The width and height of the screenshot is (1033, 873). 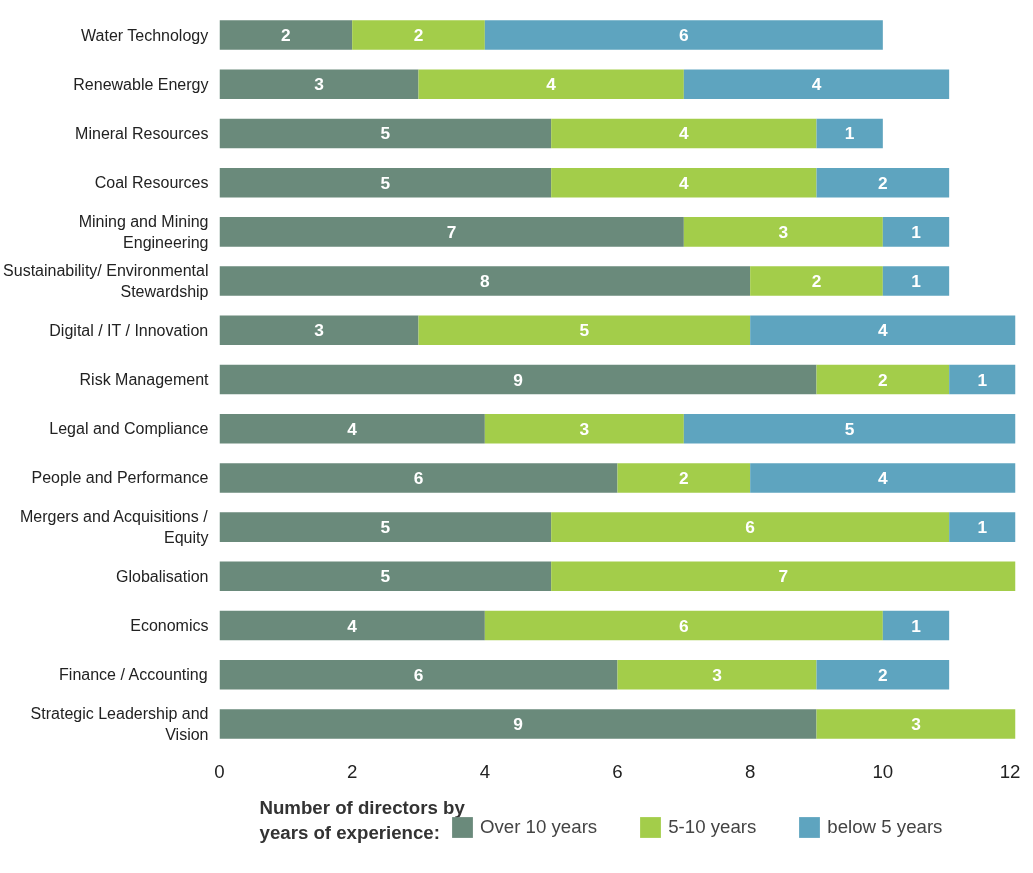 I want to click on legend-title: Number of directors by years of experience:, so click(x=362, y=820).